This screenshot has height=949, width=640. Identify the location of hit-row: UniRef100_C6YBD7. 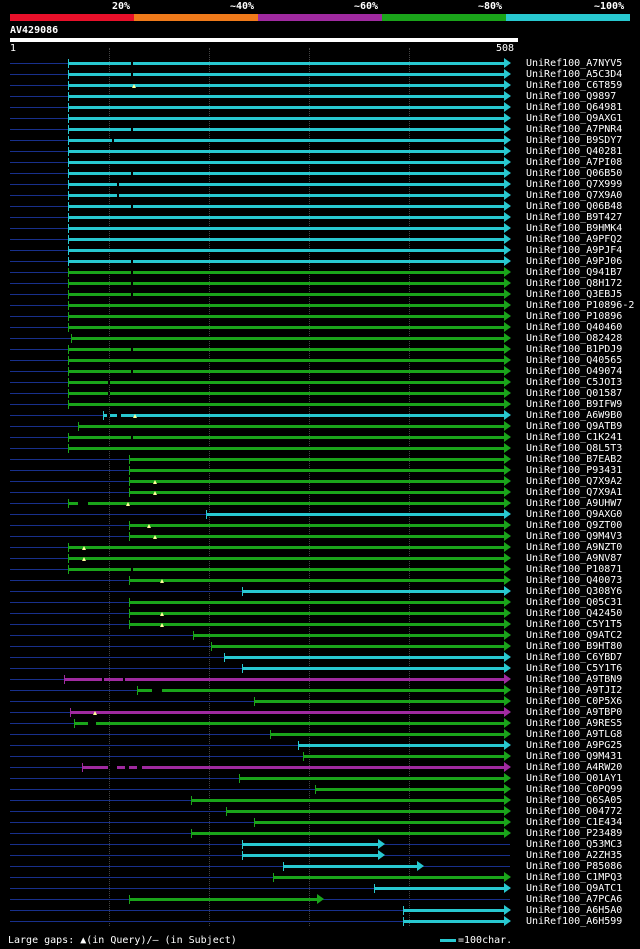
(320, 657).